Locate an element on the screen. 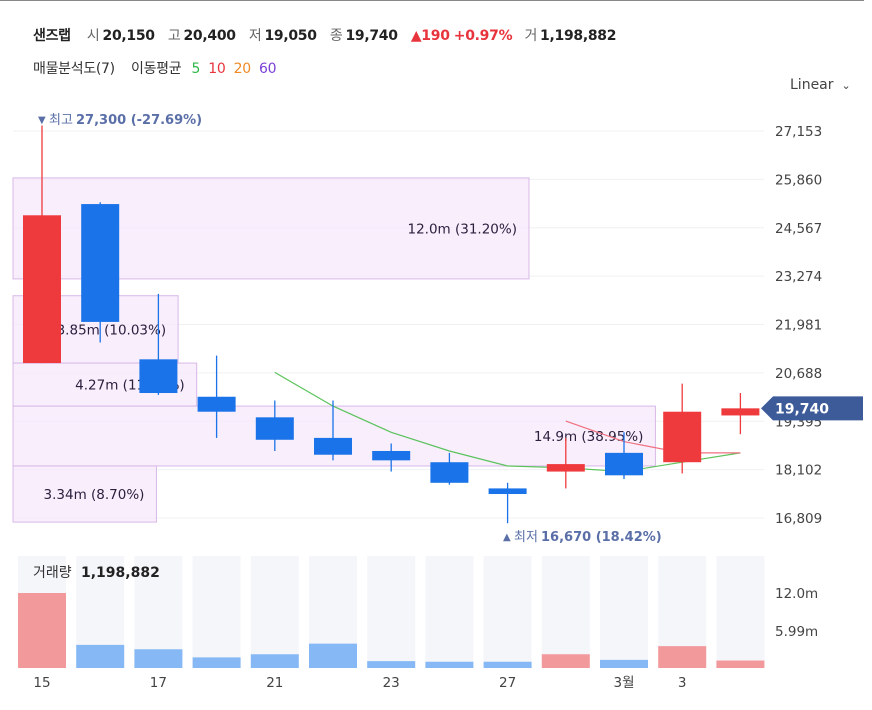 The width and height of the screenshot is (872, 710). high-annotation-label: 최고 is located at coordinates (61, 120).